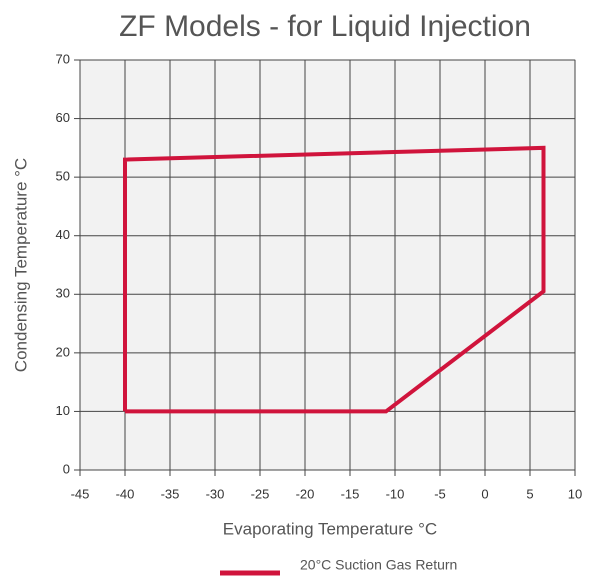  Describe the element at coordinates (170, 493) in the screenshot. I see `x-tick-label: -35` at that location.